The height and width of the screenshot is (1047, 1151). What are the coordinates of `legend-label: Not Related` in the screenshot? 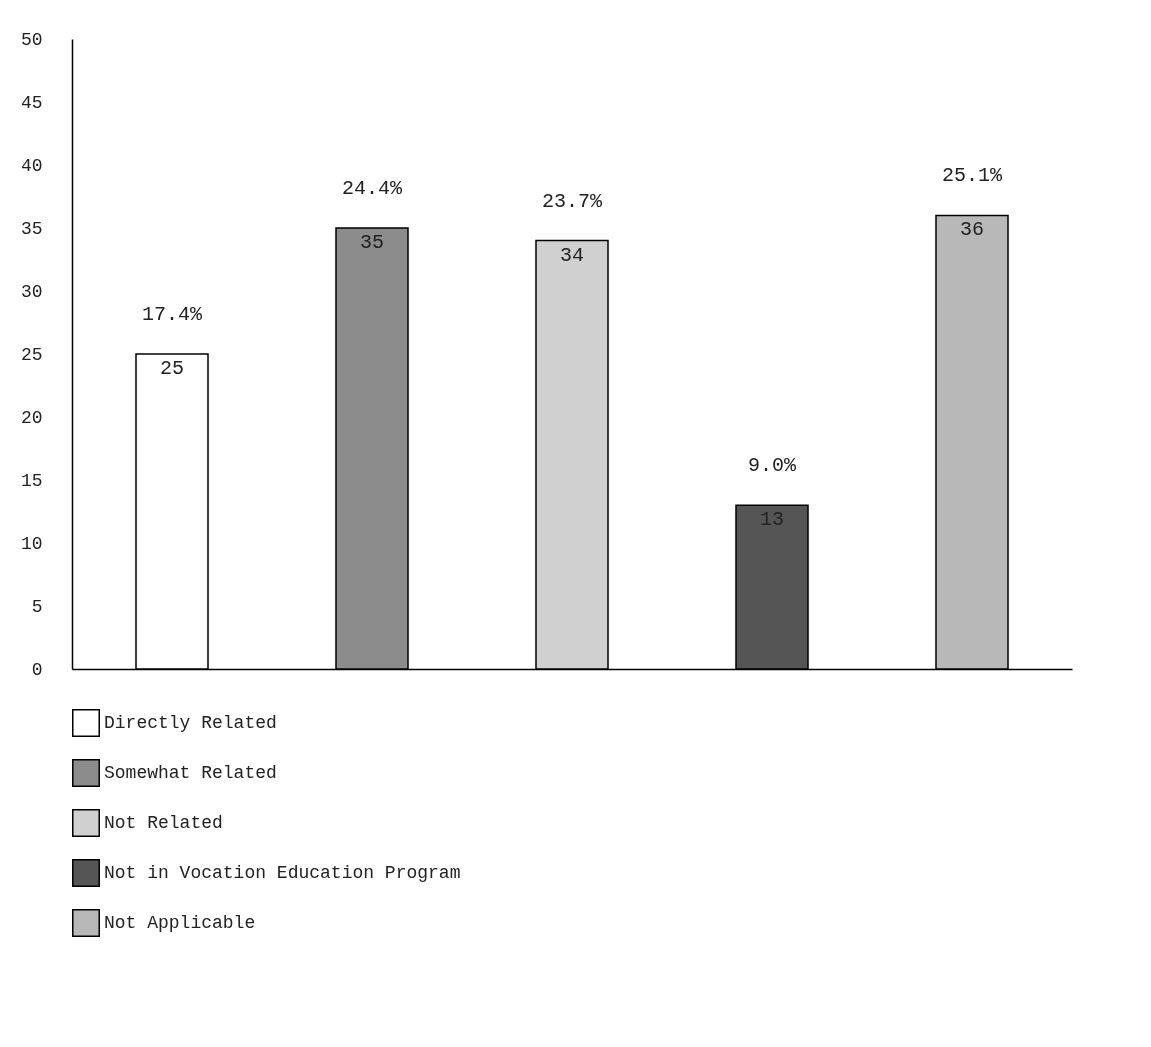 It's located at (163, 823).